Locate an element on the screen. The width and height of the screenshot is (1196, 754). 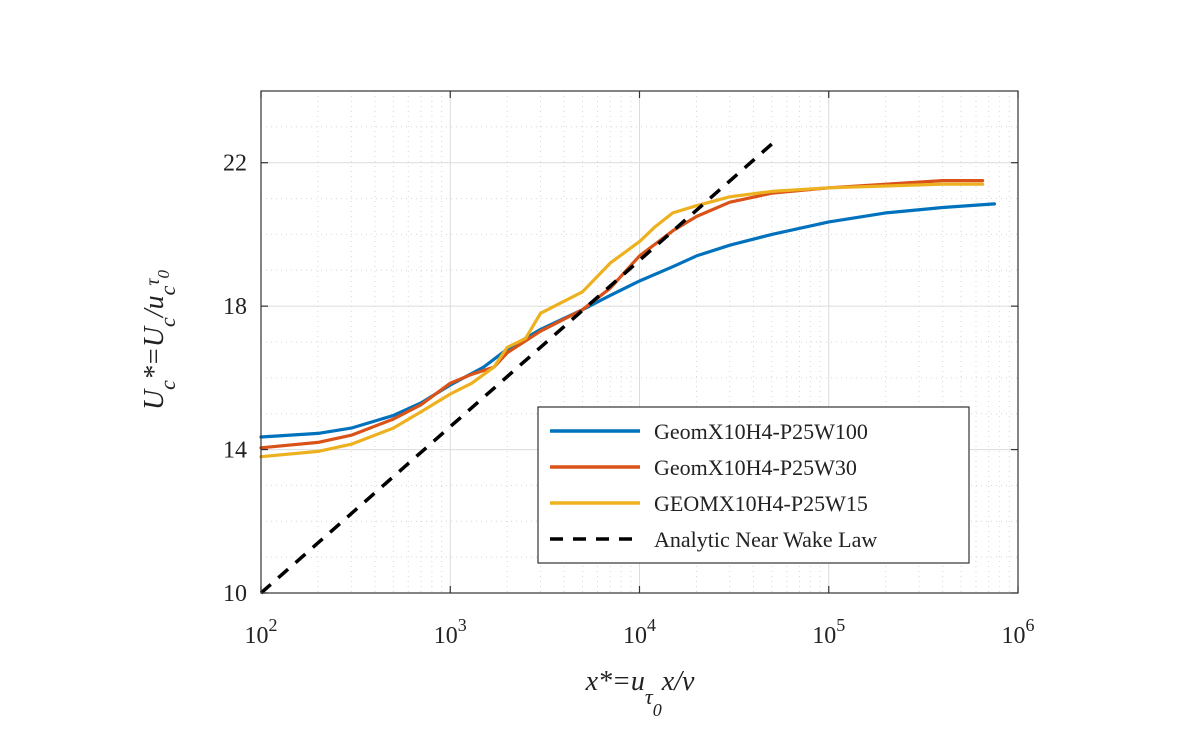
x-tick-label: 10⁵ is located at coordinates (828, 632).